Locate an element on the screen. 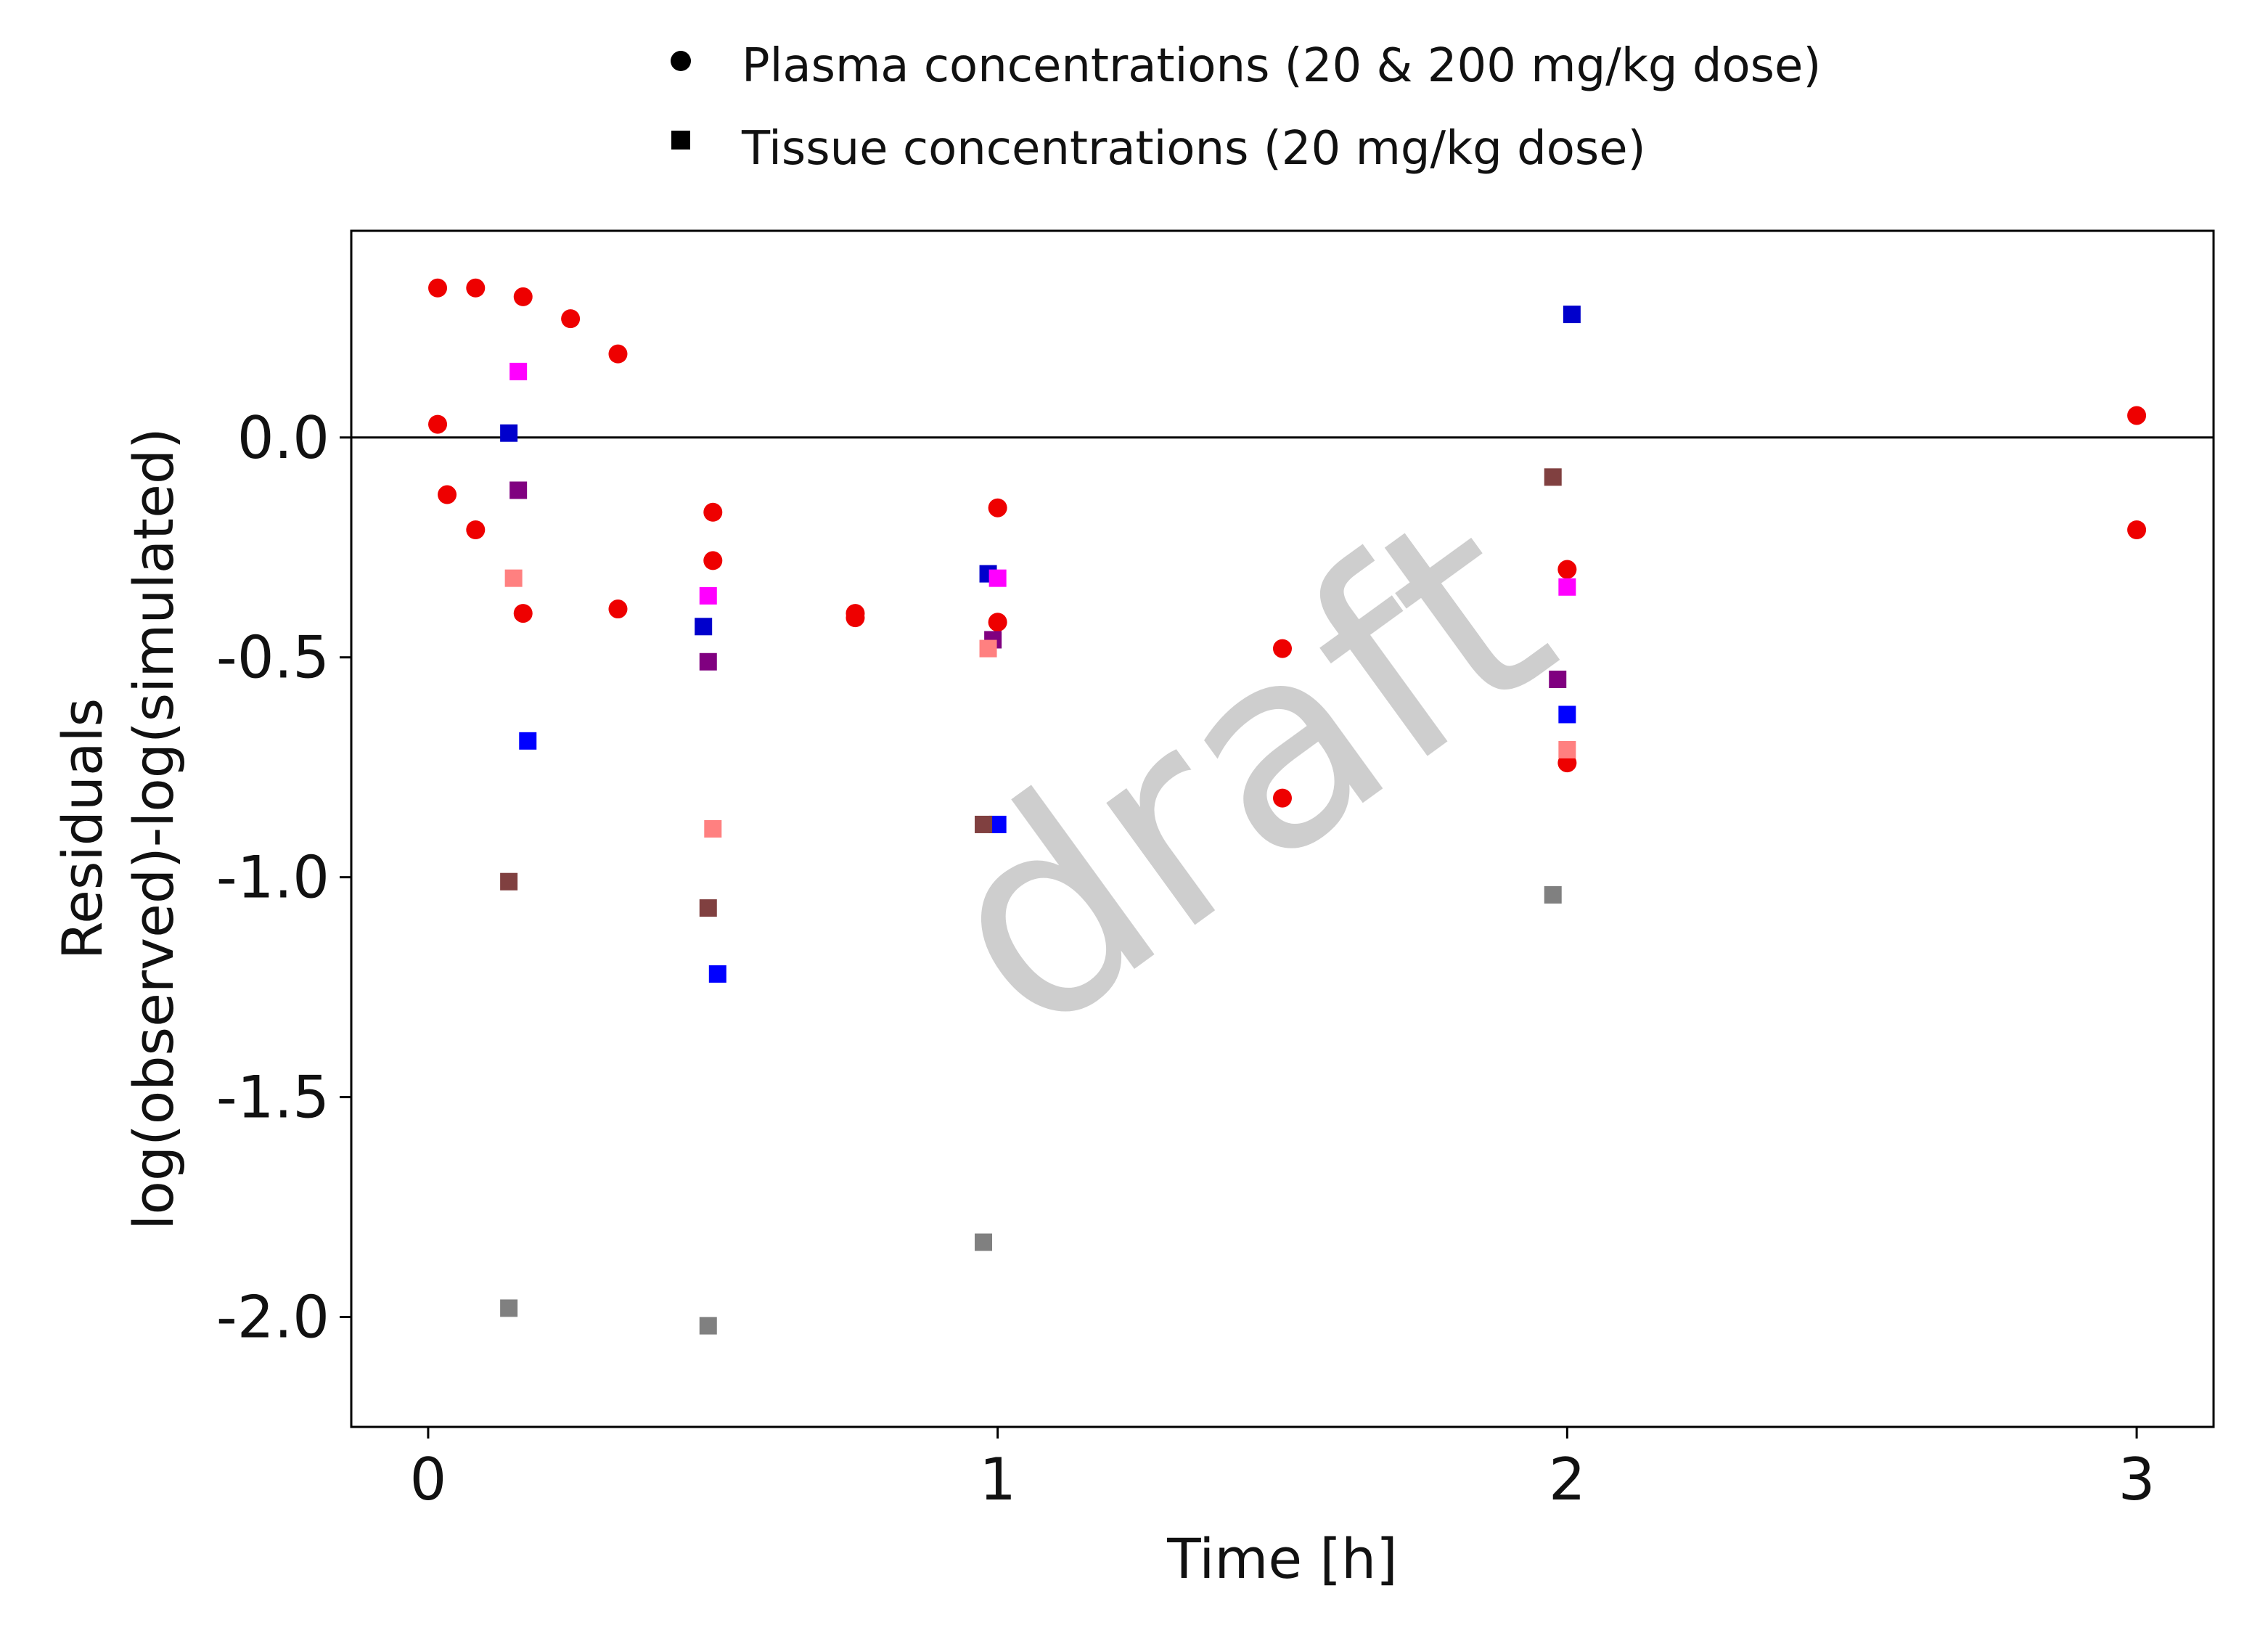 Image resolution: width=2268 pixels, height=1649 pixels. y-axis-title: Residuals log(observed)-log(simulated) is located at coordinates (118, 828).